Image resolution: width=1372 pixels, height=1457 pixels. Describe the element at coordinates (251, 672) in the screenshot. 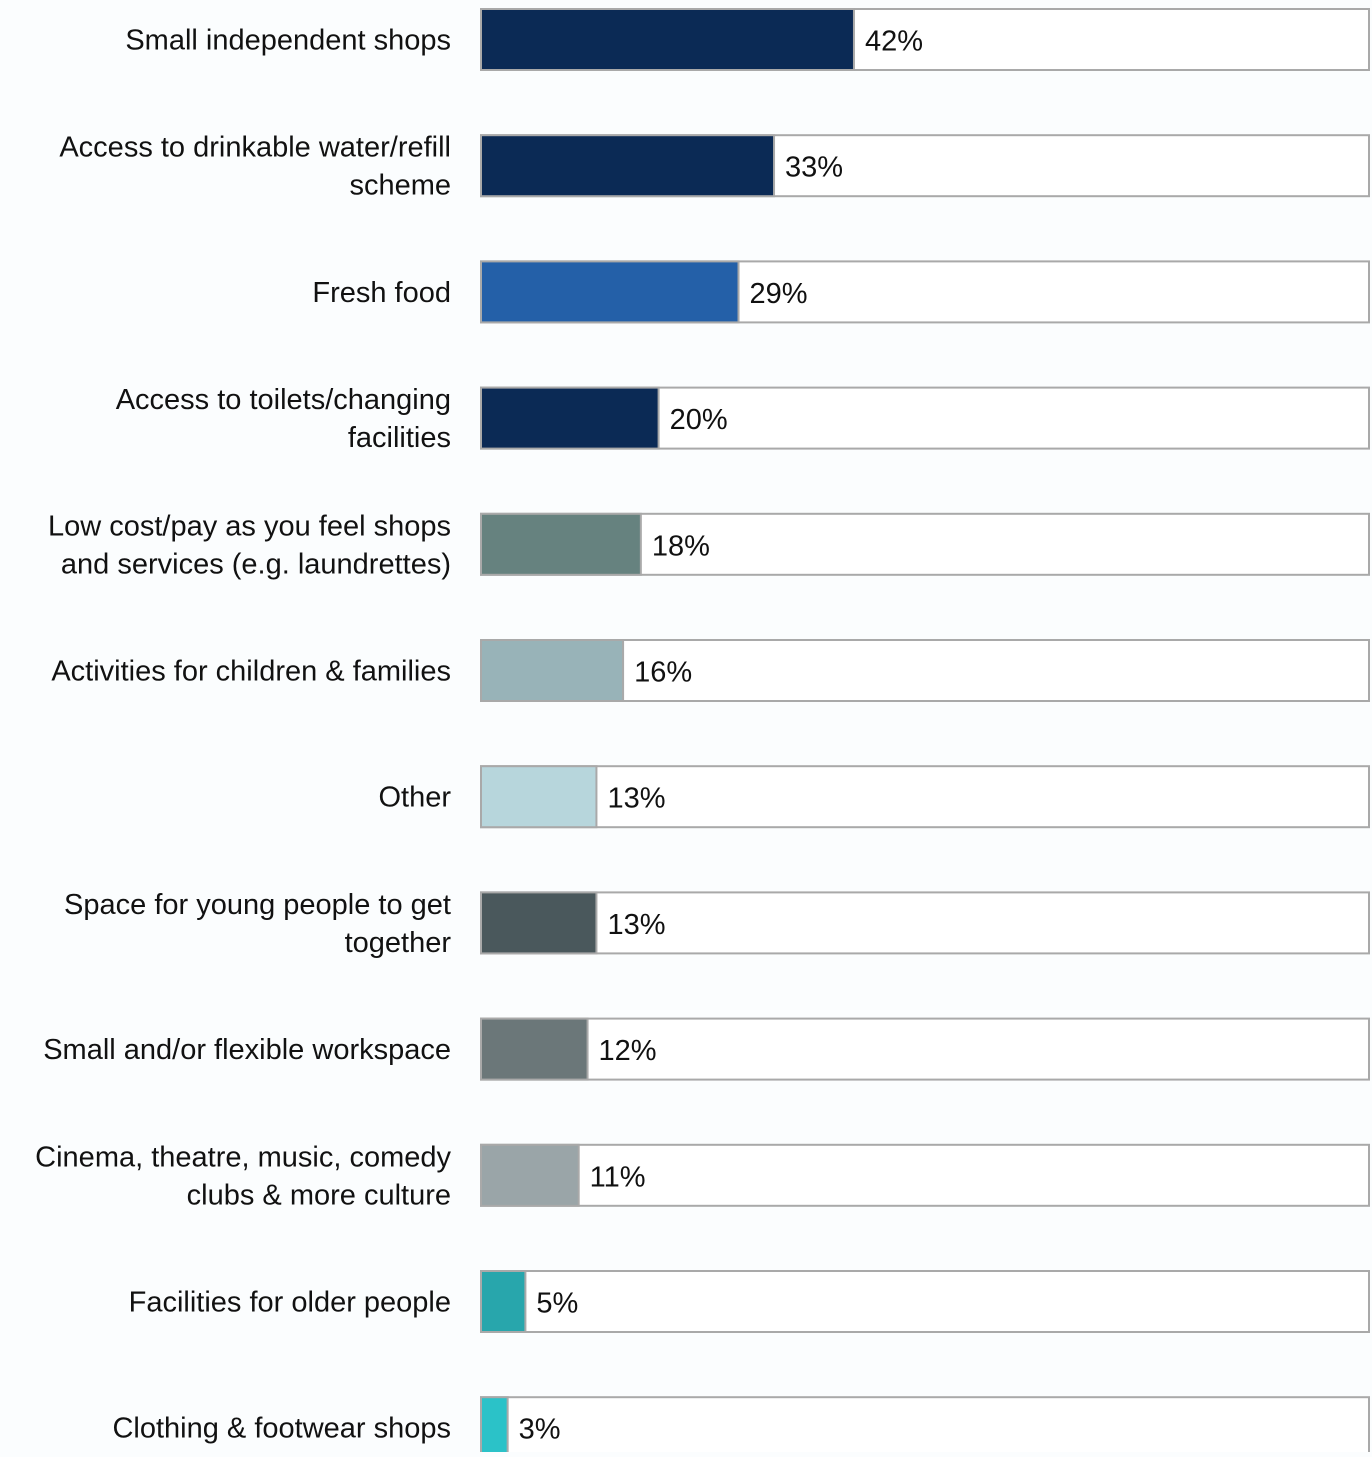

I see `category-label: Activities for children & families` at that location.